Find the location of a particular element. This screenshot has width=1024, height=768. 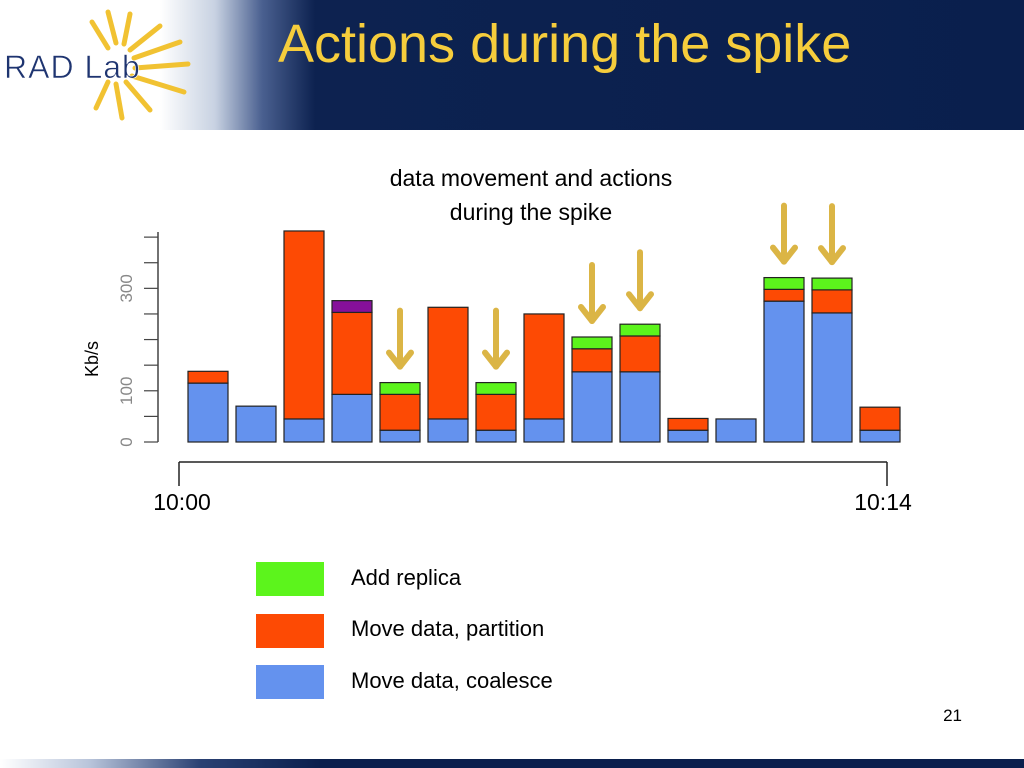

y-tick-label: 300 is located at coordinates (126, 288).